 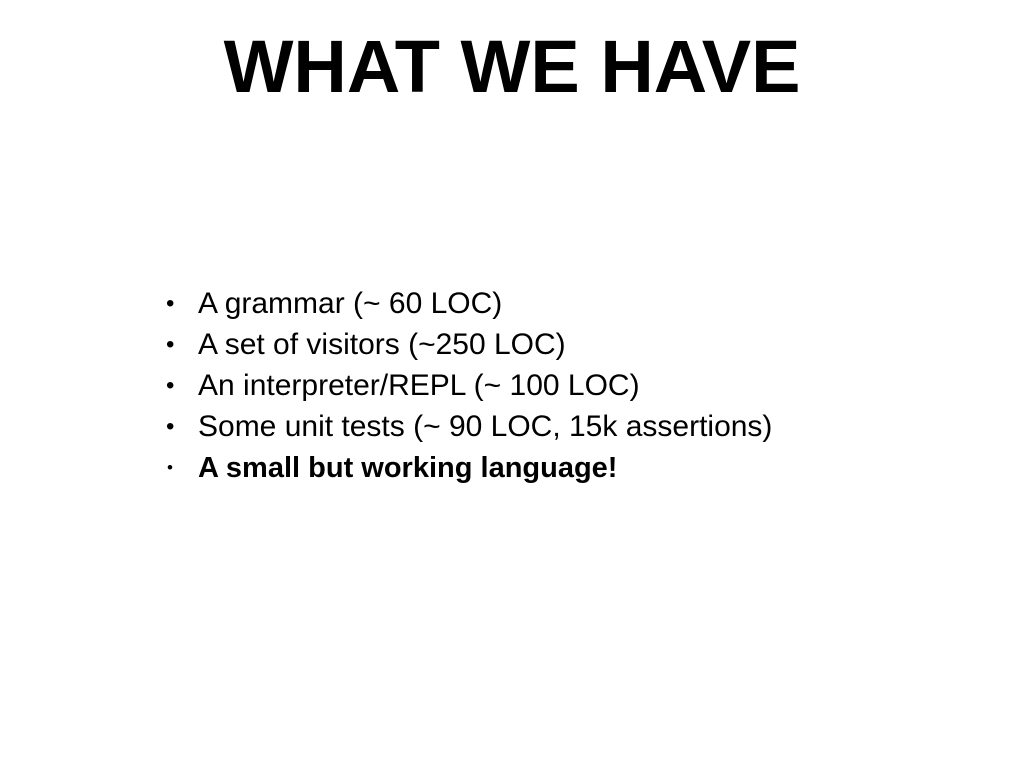 I want to click on bullet-item-visitors: • A set of visitors (~250 LOC), so click(x=466, y=344).